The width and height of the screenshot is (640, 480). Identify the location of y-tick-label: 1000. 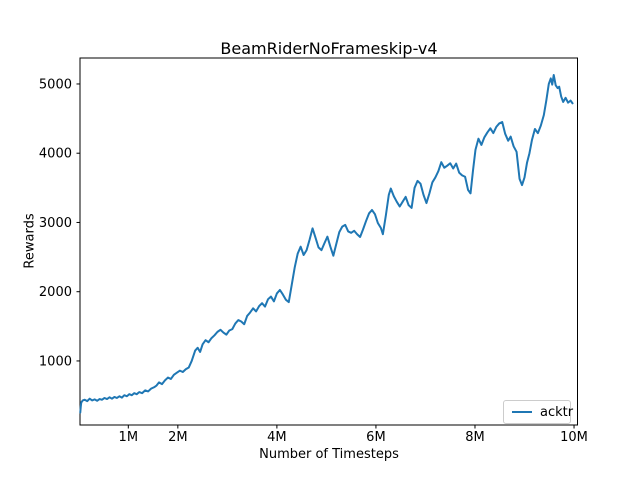
(55, 361).